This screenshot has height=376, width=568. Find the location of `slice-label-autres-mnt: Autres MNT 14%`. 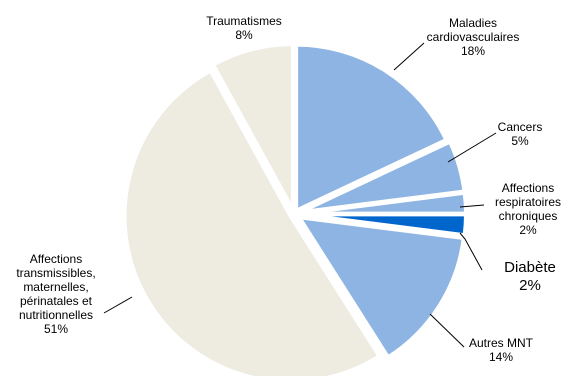

slice-label-autres-mnt: Autres MNT 14% is located at coordinates (501, 350).